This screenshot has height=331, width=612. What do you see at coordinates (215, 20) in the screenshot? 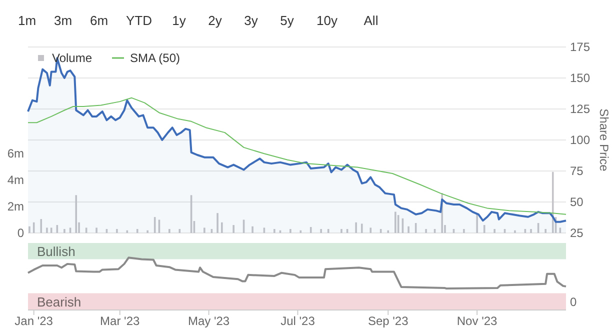
I see `text: 2y` at bounding box center [215, 20].